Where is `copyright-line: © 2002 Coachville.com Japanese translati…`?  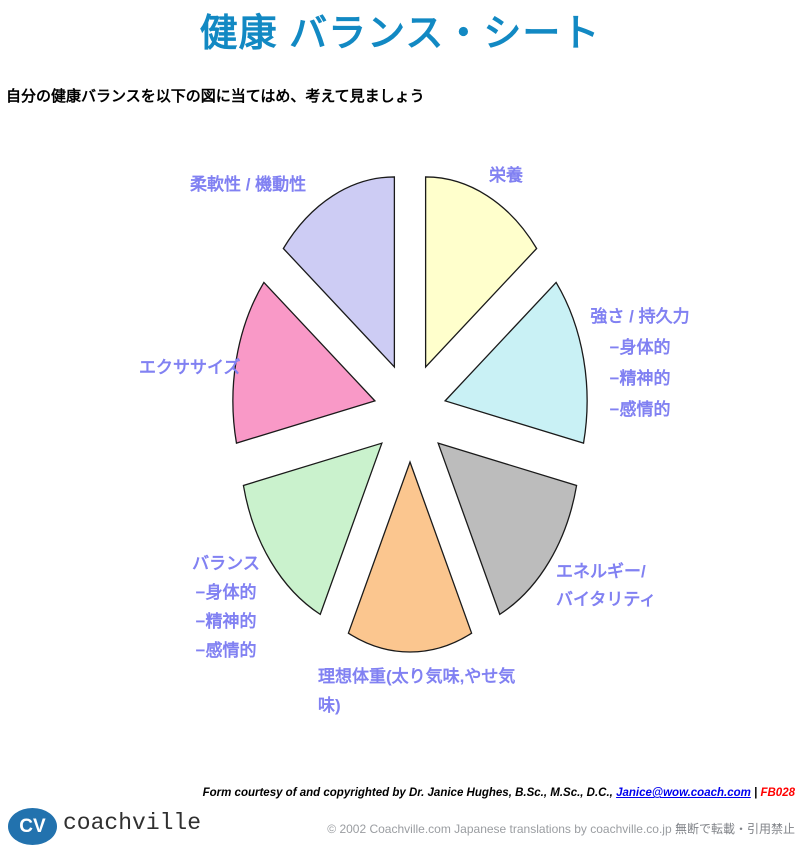 copyright-line: © 2002 Coachville.com Japanese translati… is located at coordinates (561, 828).